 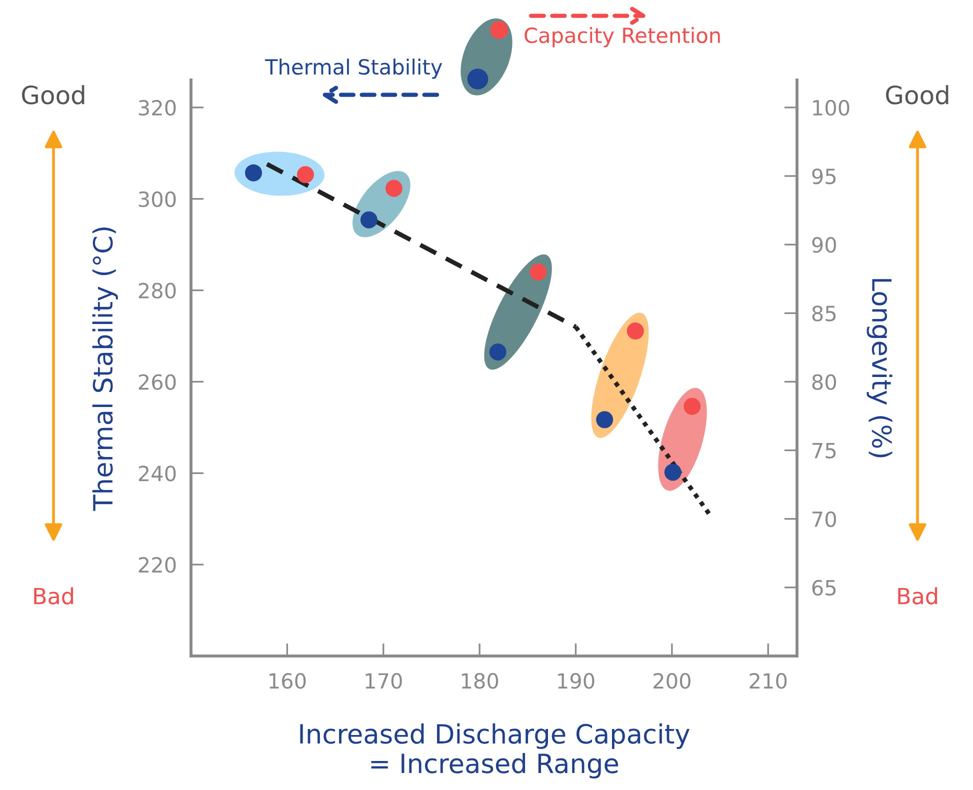 I want to click on y-tick-label: 260, so click(x=157, y=382).